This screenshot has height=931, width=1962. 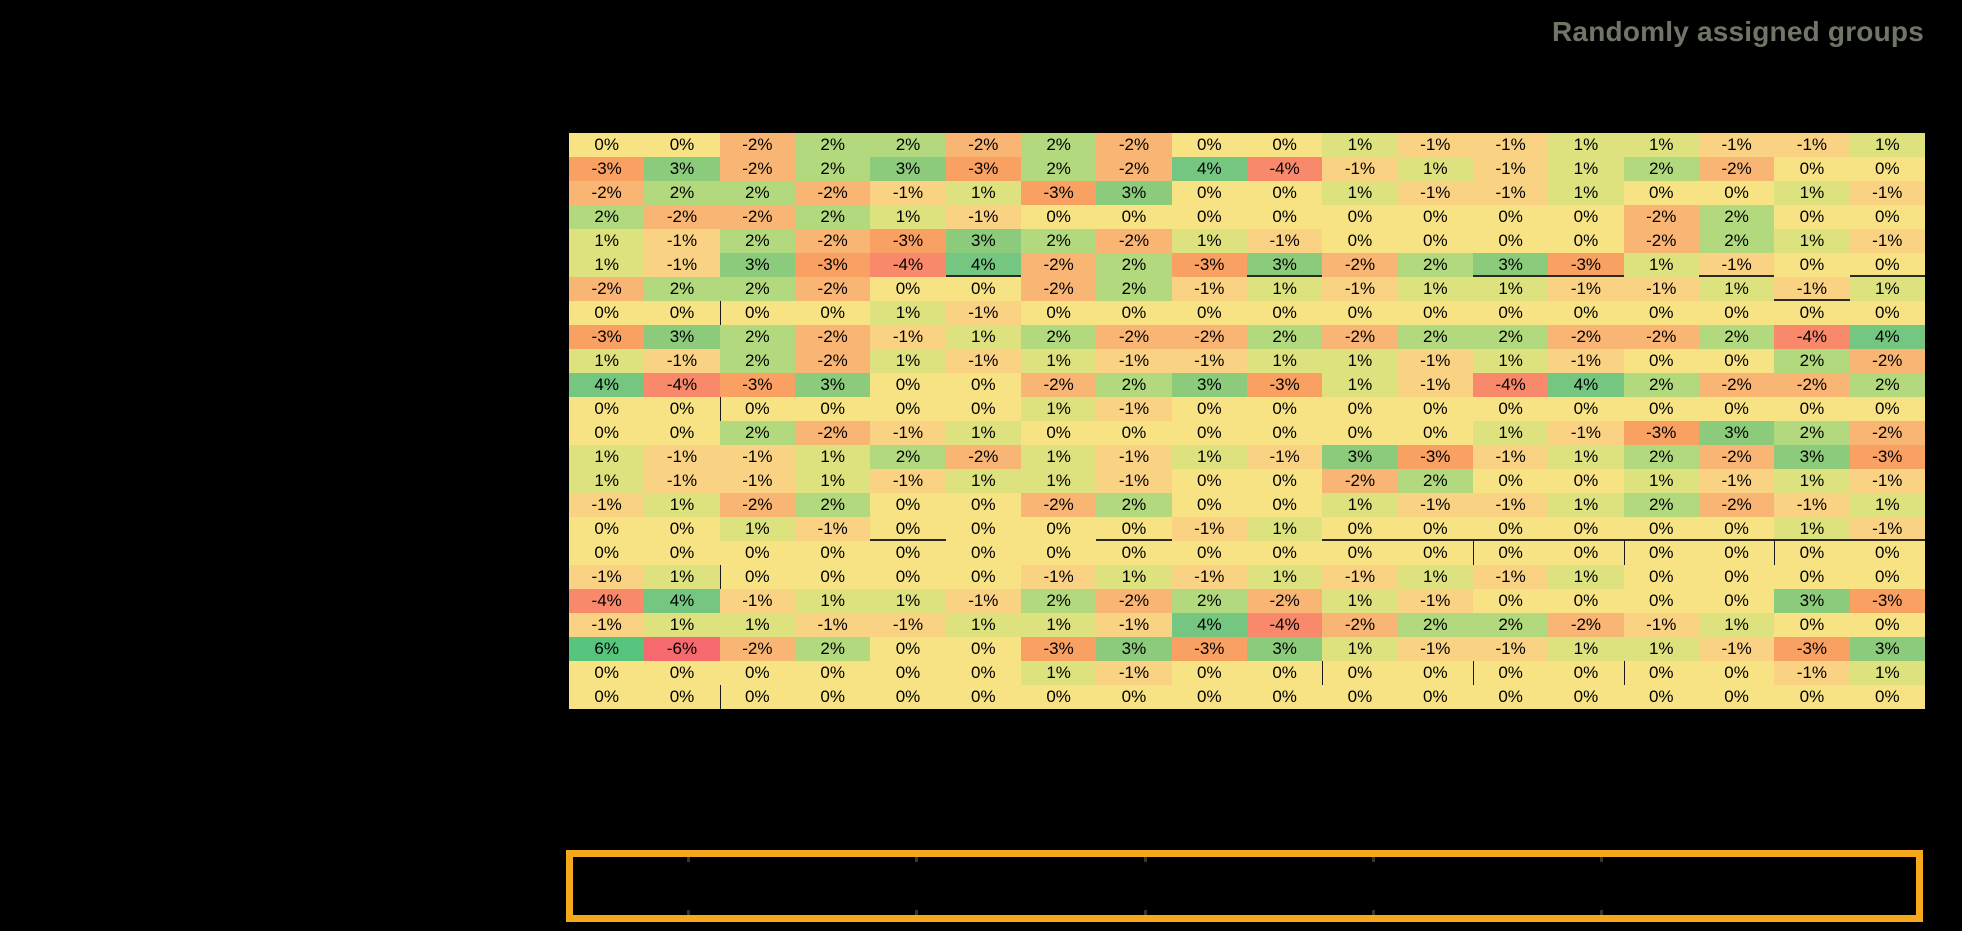 I want to click on page-title: Randomly assigned groups, so click(x=1738, y=31).